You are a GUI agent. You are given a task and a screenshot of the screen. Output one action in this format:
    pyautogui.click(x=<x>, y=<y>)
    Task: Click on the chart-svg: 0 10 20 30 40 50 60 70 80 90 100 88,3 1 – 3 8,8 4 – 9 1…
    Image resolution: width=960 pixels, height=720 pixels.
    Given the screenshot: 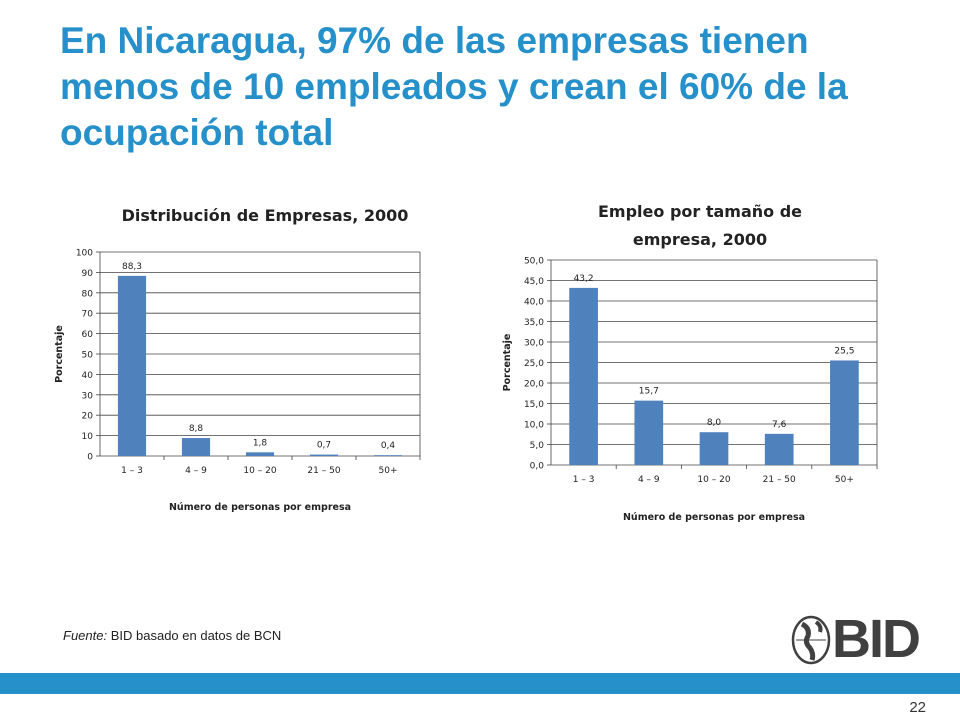 What is the action you would take?
    pyautogui.click(x=237, y=381)
    